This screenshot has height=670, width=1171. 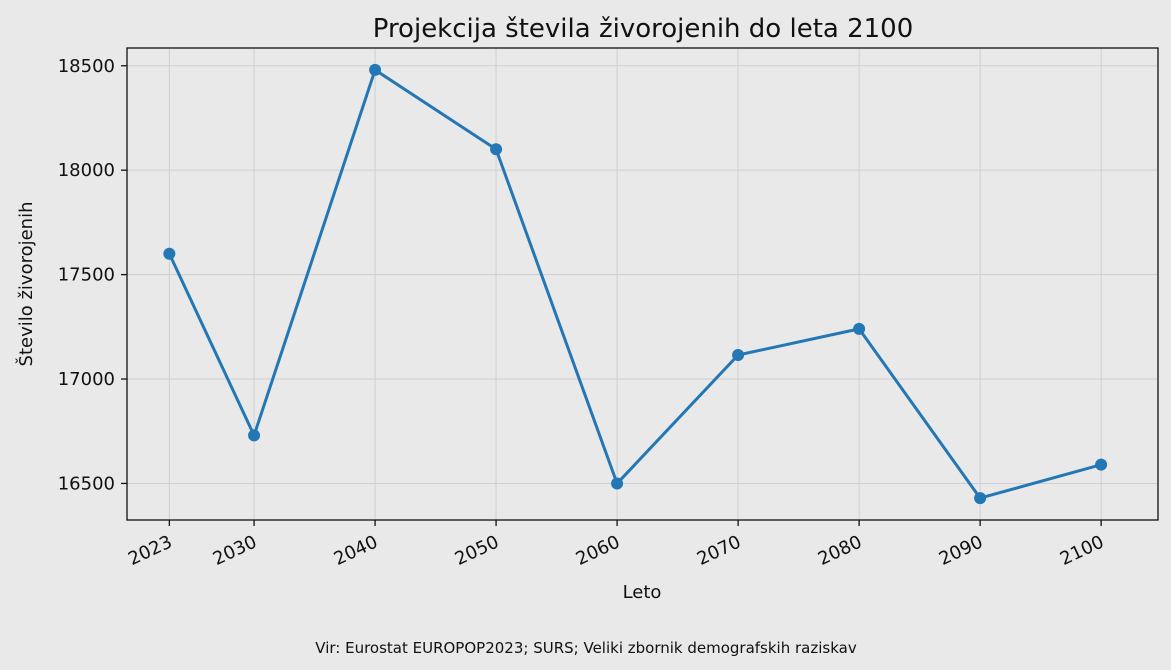 What do you see at coordinates (150, 550) in the screenshot?
I see `x-tick-label: 2023` at bounding box center [150, 550].